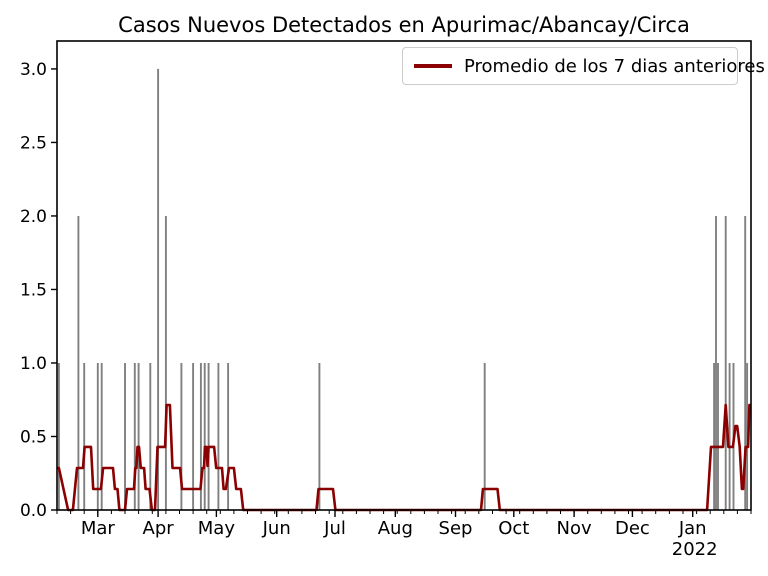  I want to click on x-tick-label: May, so click(217, 528).